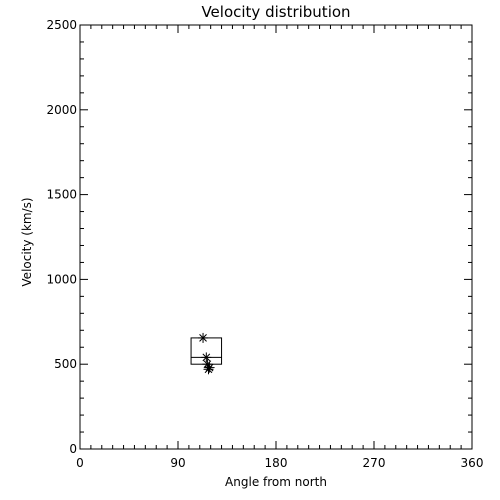  What do you see at coordinates (80, 463) in the screenshot?
I see `x-tick-label: 0` at bounding box center [80, 463].